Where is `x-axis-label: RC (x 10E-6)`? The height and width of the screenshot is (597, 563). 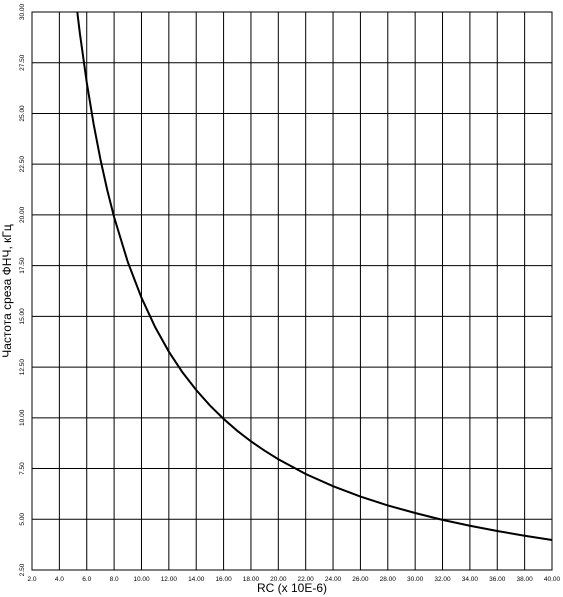 x-axis-label: RC (x 10E-6) is located at coordinates (292, 588).